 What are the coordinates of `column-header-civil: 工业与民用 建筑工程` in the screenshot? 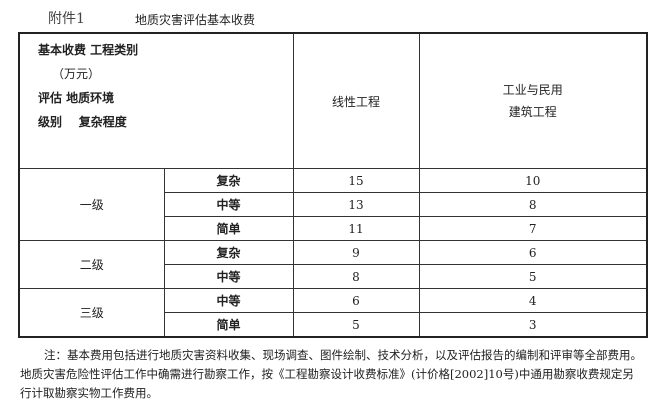 It's located at (533, 100).